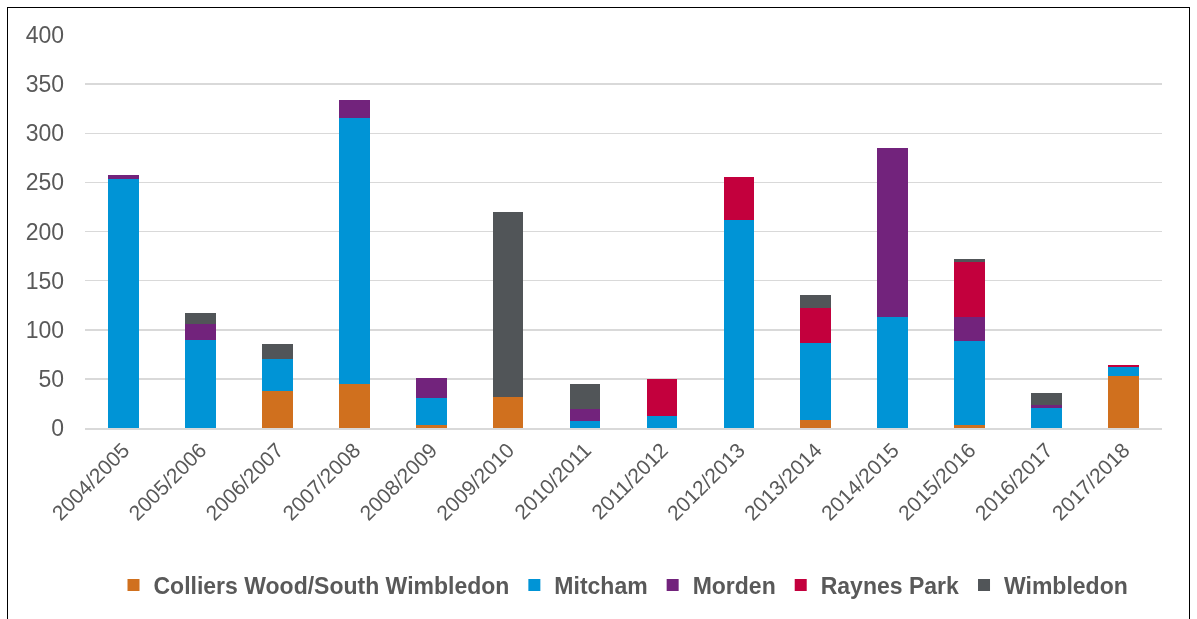  Describe the element at coordinates (44, 84) in the screenshot. I see `y-tick-label: 350` at that location.